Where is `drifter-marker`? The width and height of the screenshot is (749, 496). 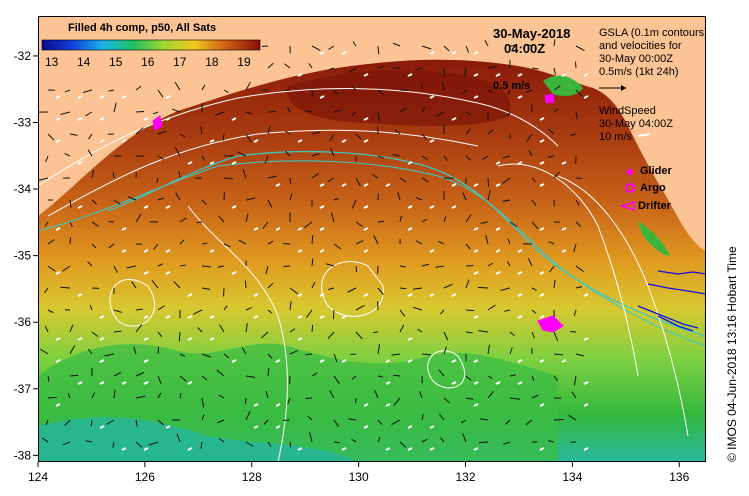 drifter-marker is located at coordinates (550, 324).